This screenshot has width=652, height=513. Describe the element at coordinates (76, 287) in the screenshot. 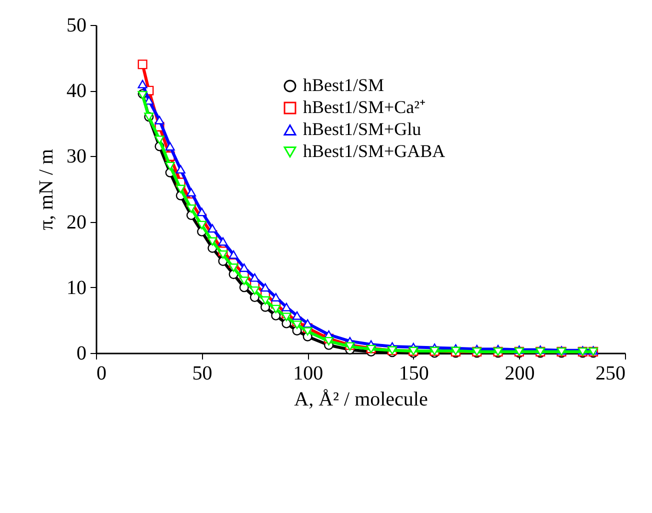

I see `y-tick-label: 10` at that location.